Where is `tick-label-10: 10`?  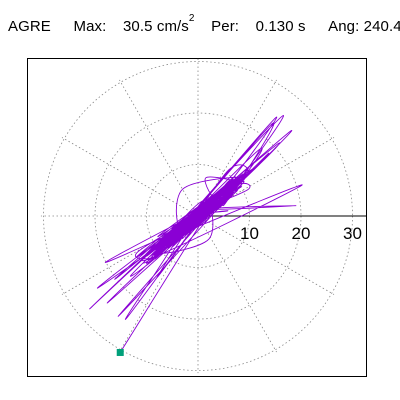
tick-label-10: 10 is located at coordinates (249, 233).